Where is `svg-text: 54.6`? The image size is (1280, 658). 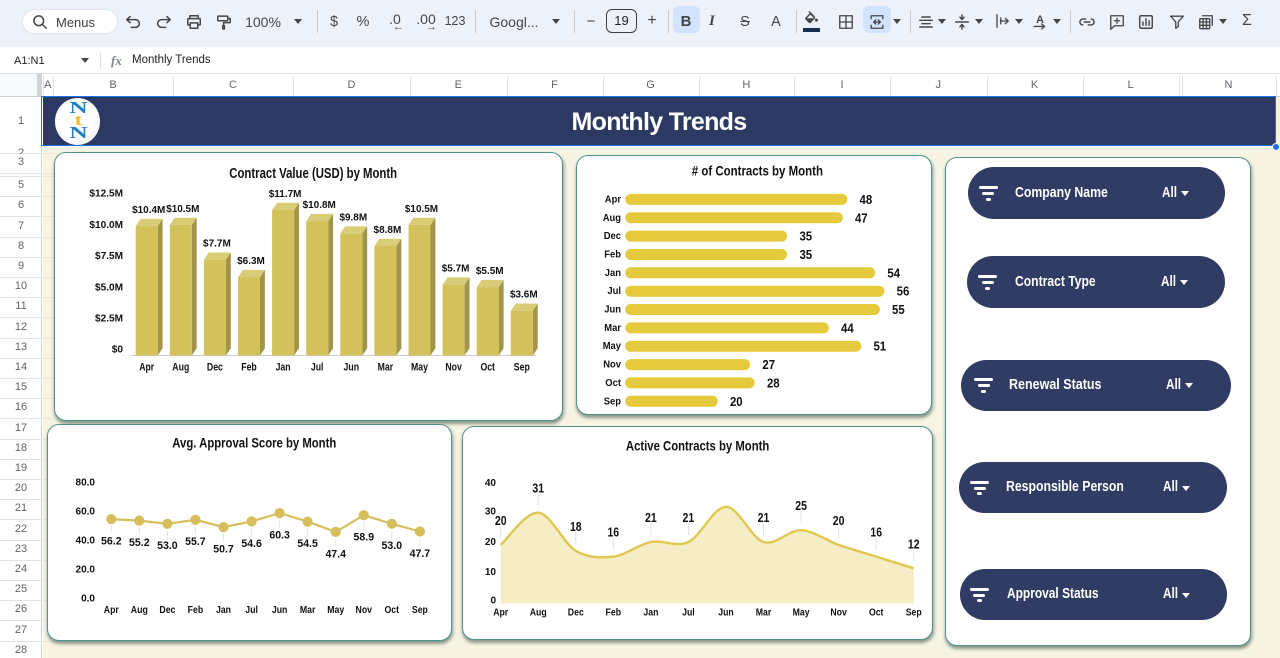 svg-text: 54.6 is located at coordinates (251, 543).